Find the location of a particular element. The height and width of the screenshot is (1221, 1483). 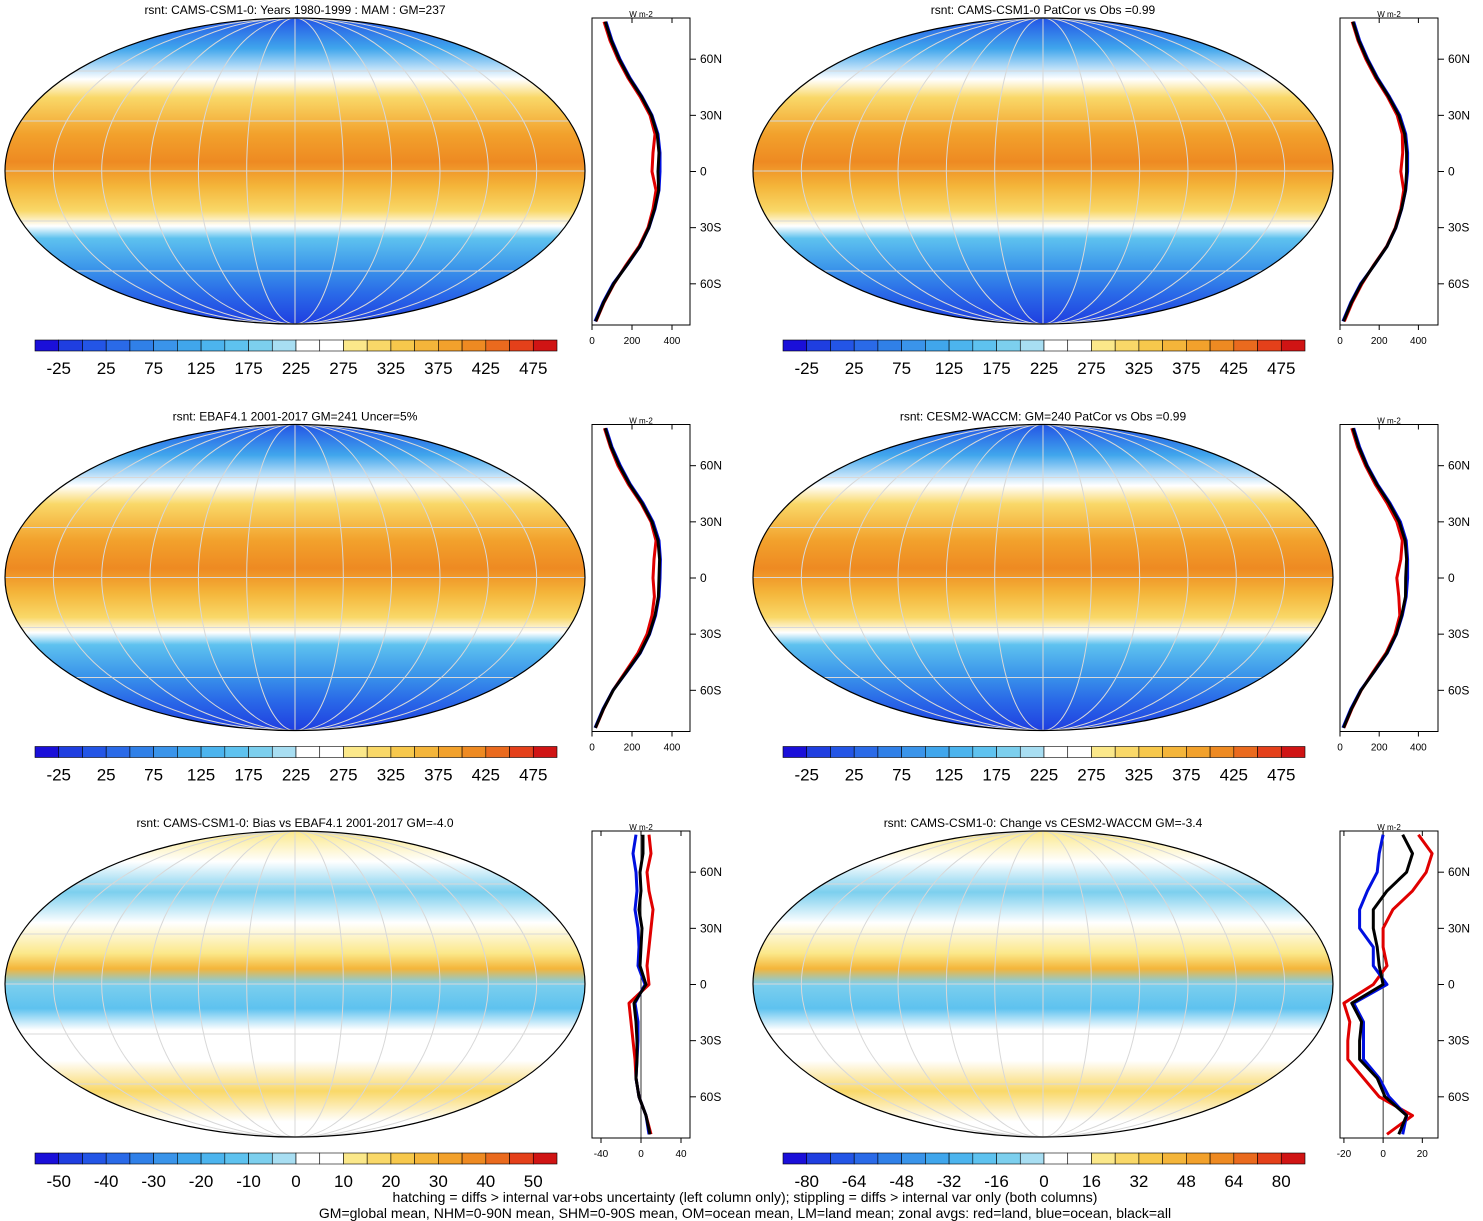

colorbar-label: -25 is located at coordinates (806, 775).